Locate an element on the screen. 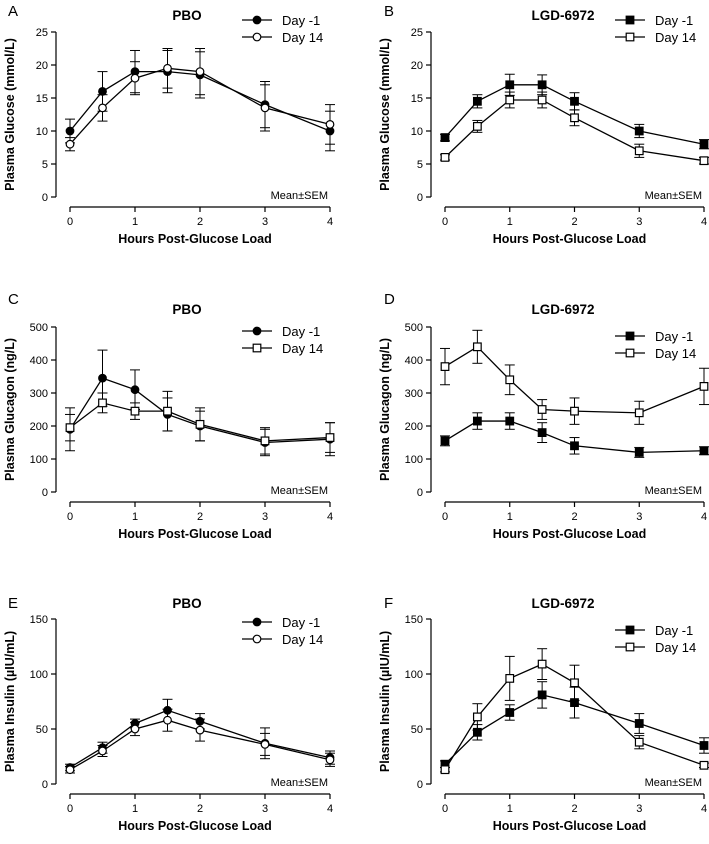 The image size is (709, 844). y-tick-label: 300 is located at coordinates (39, 394).